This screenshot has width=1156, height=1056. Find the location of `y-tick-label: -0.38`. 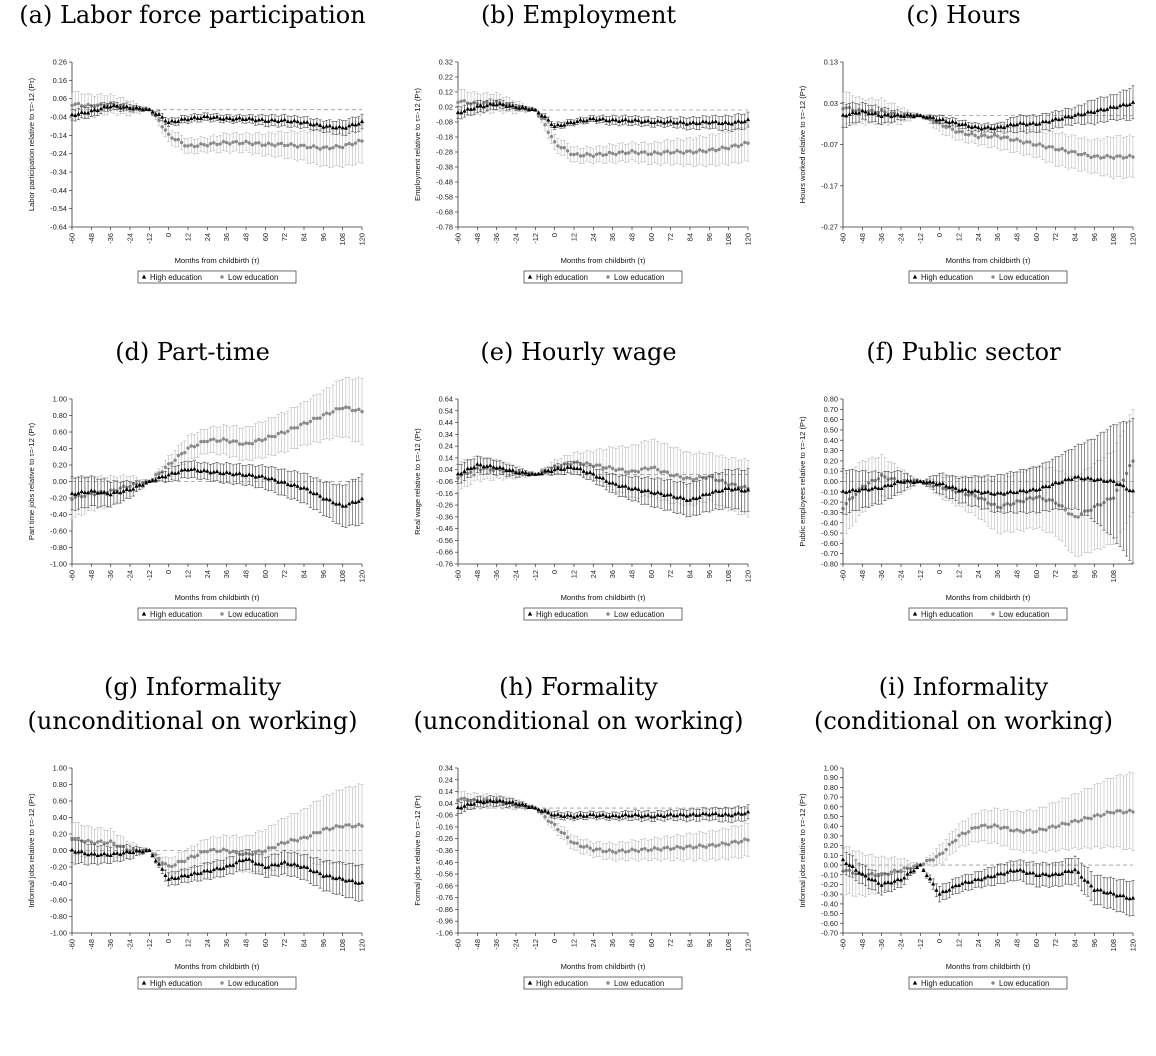

y-tick-label: -0.38 is located at coordinates (444, 167).